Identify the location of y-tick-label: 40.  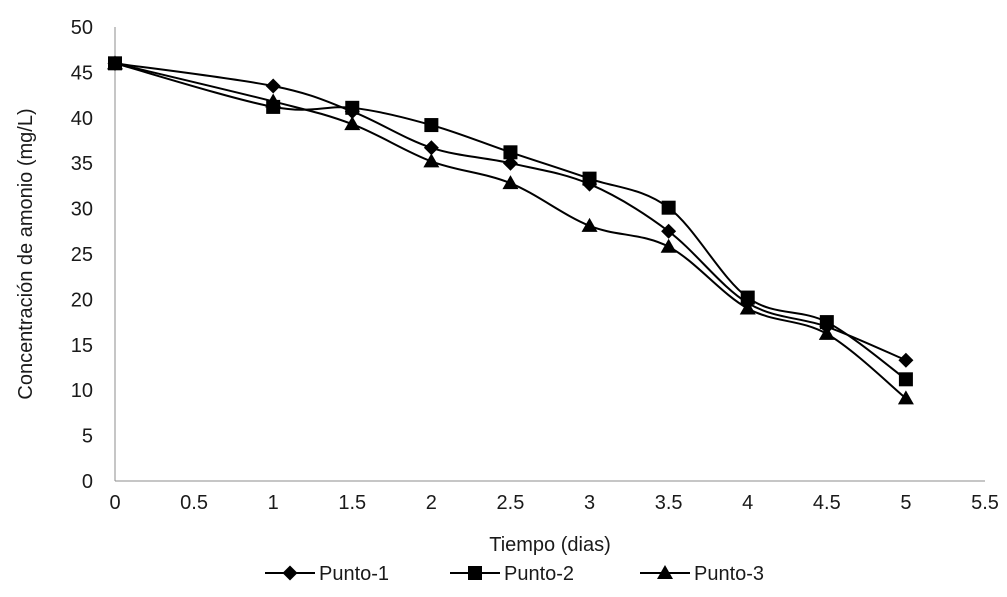
(82, 119).